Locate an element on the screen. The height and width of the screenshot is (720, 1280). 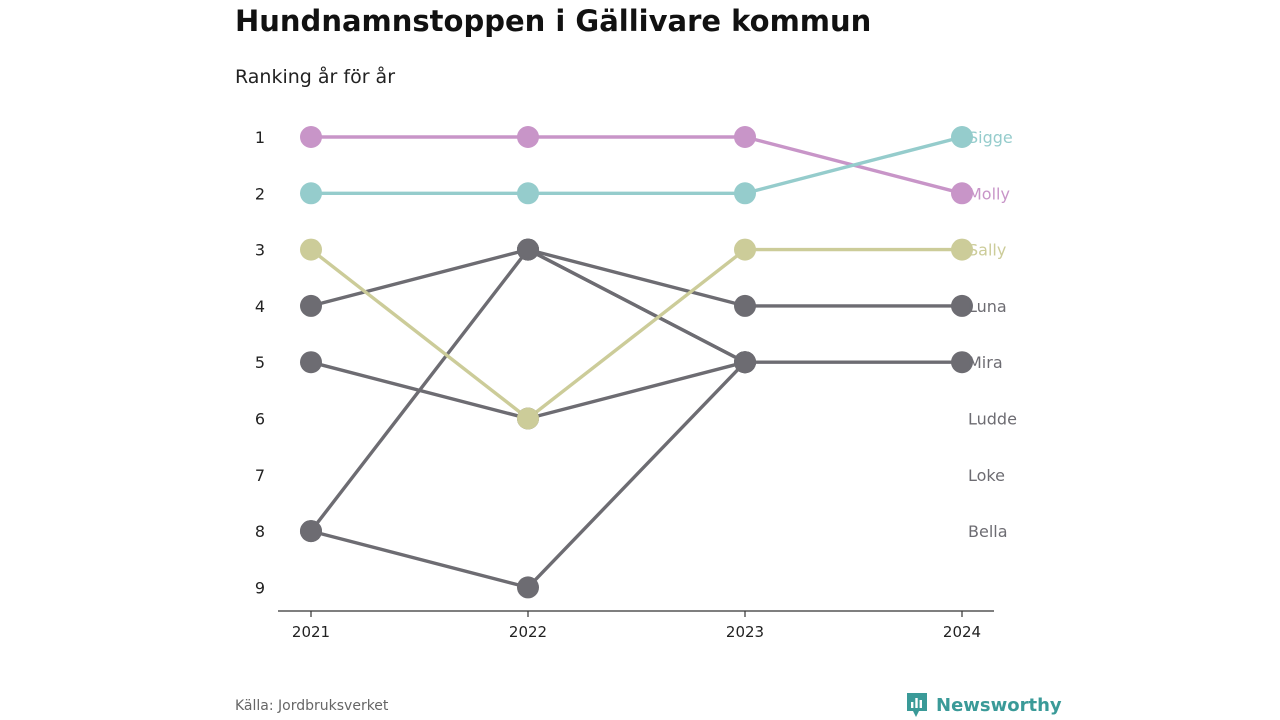
chart-subtitle: Ranking år för år is located at coordinates (315, 77).